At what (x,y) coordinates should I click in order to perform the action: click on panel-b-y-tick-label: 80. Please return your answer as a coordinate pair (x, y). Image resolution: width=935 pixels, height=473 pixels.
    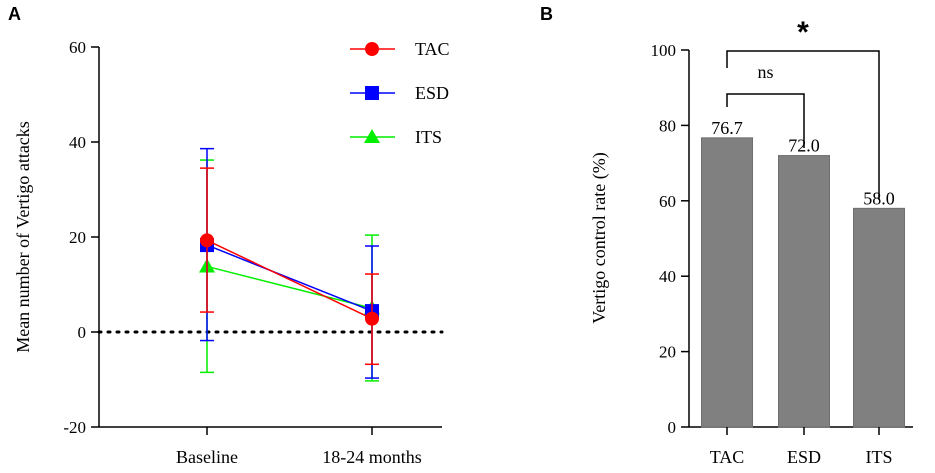
    Looking at the image, I should click on (667, 125).